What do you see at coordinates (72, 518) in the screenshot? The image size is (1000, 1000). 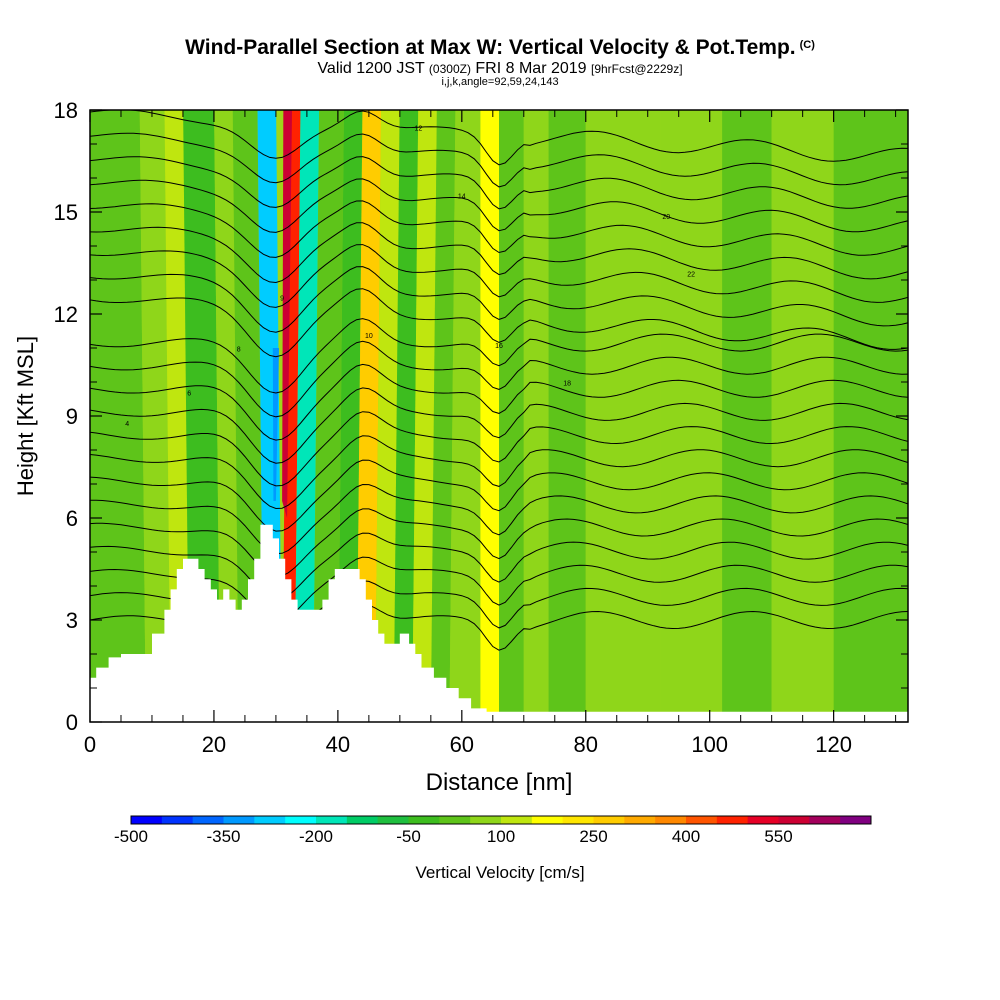 I see `y-tick-label: 6` at bounding box center [72, 518].